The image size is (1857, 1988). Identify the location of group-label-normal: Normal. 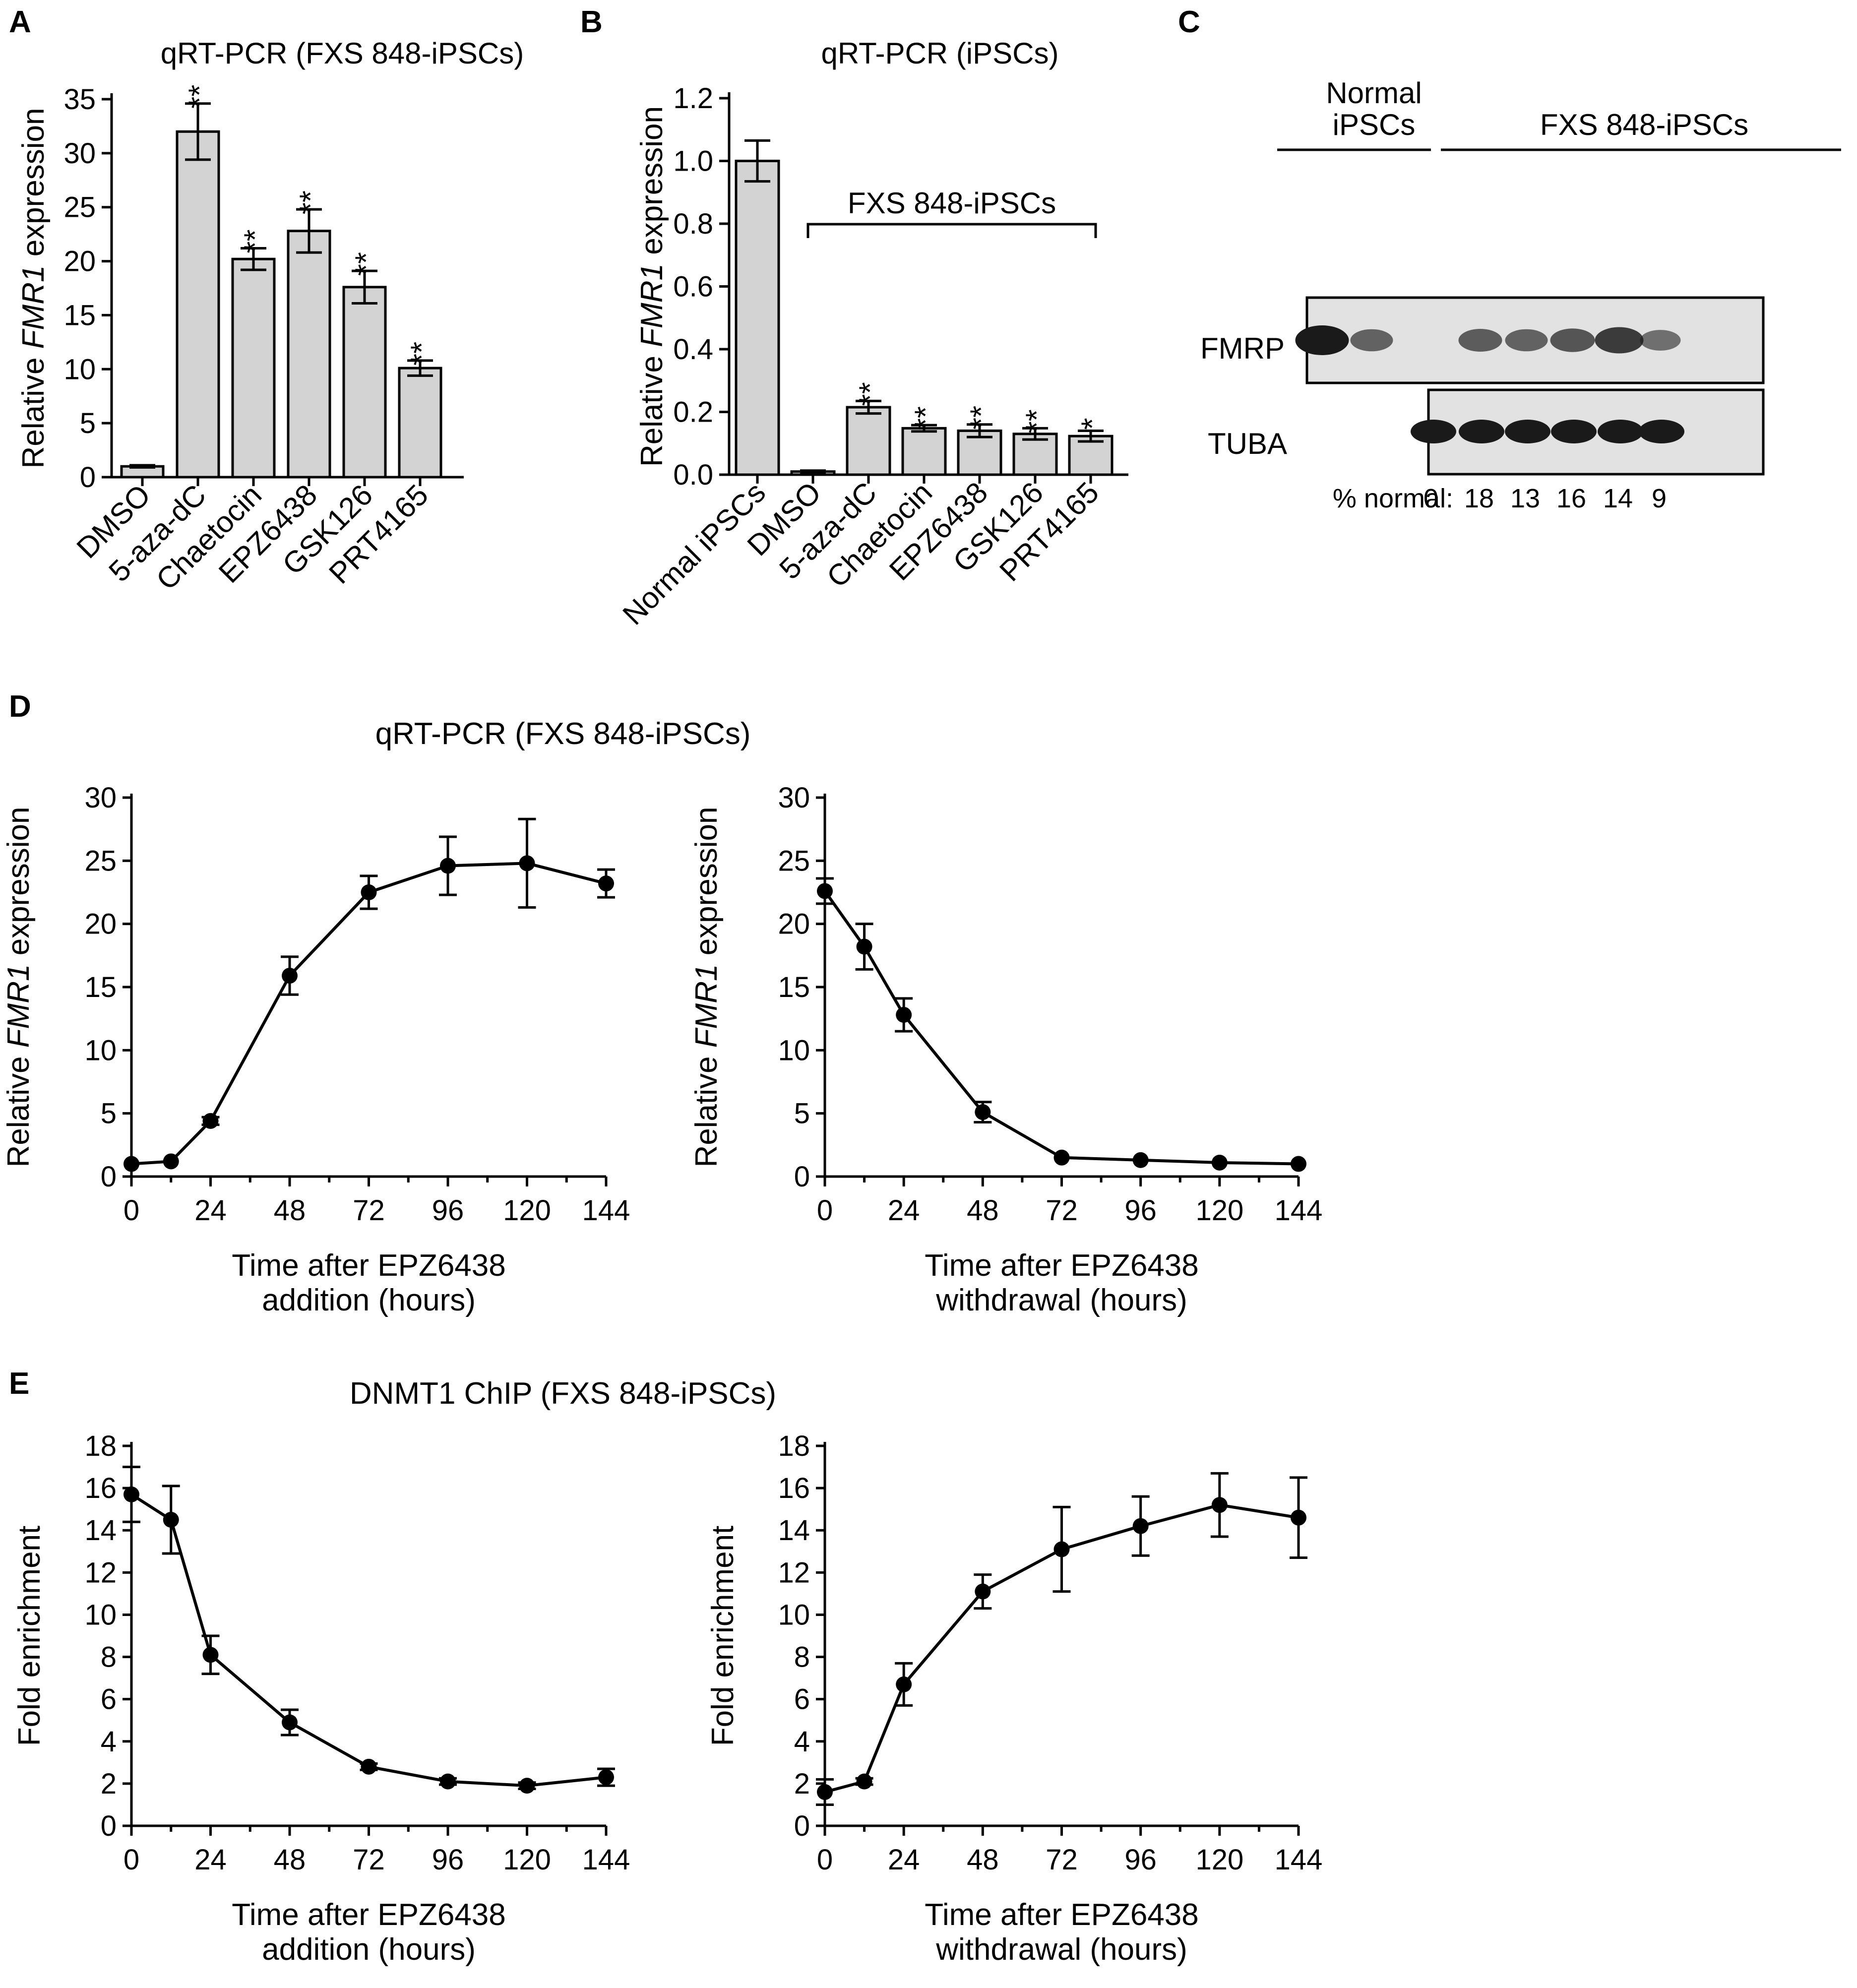
(1374, 93).